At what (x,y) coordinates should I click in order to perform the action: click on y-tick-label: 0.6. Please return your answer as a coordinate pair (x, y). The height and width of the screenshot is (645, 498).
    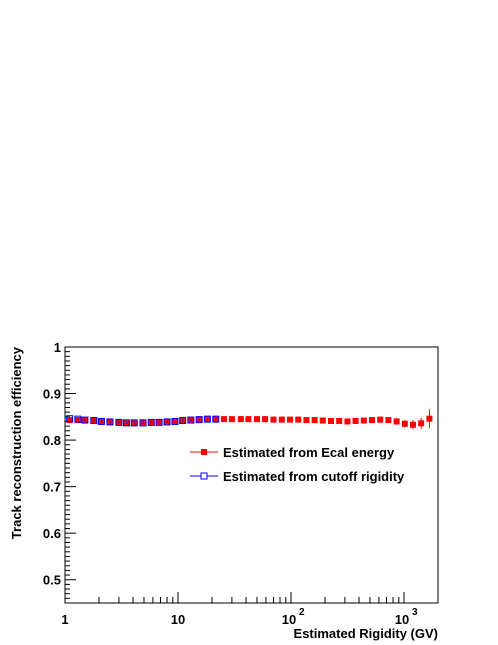
    Looking at the image, I should click on (52, 533).